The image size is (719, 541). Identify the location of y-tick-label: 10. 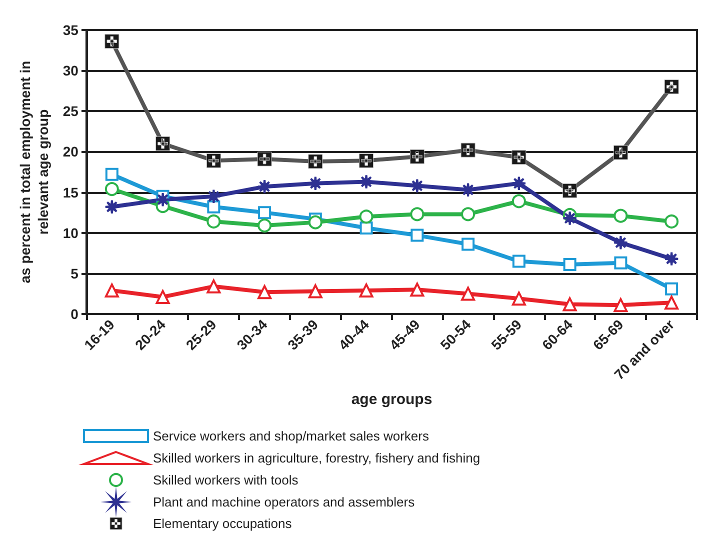
(70, 232).